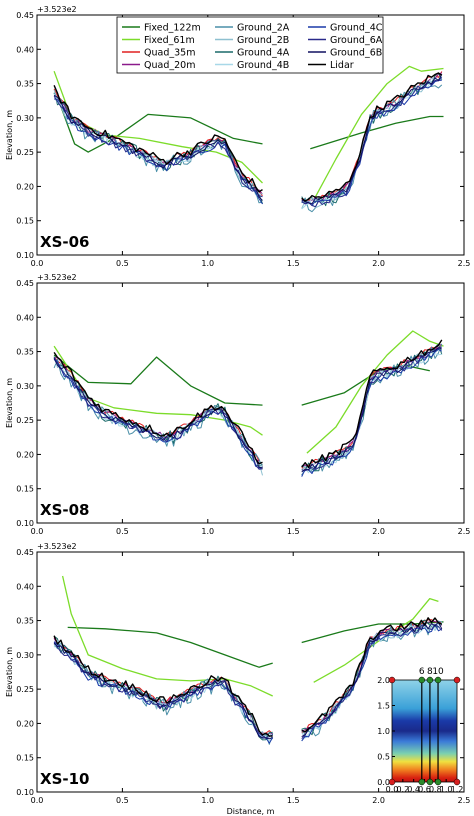 This screenshot has width=474, height=816. Describe the element at coordinates (383, 782) in the screenshot. I see `inset-y-tick-label: 0.0` at that location.